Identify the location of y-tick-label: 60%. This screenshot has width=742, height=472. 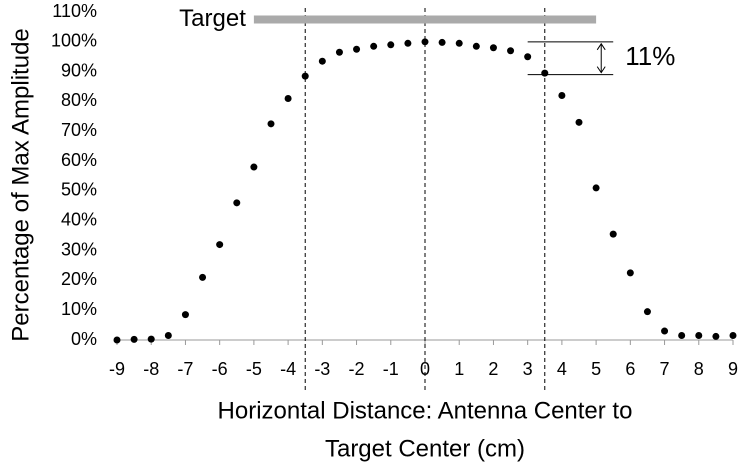
(79, 160).